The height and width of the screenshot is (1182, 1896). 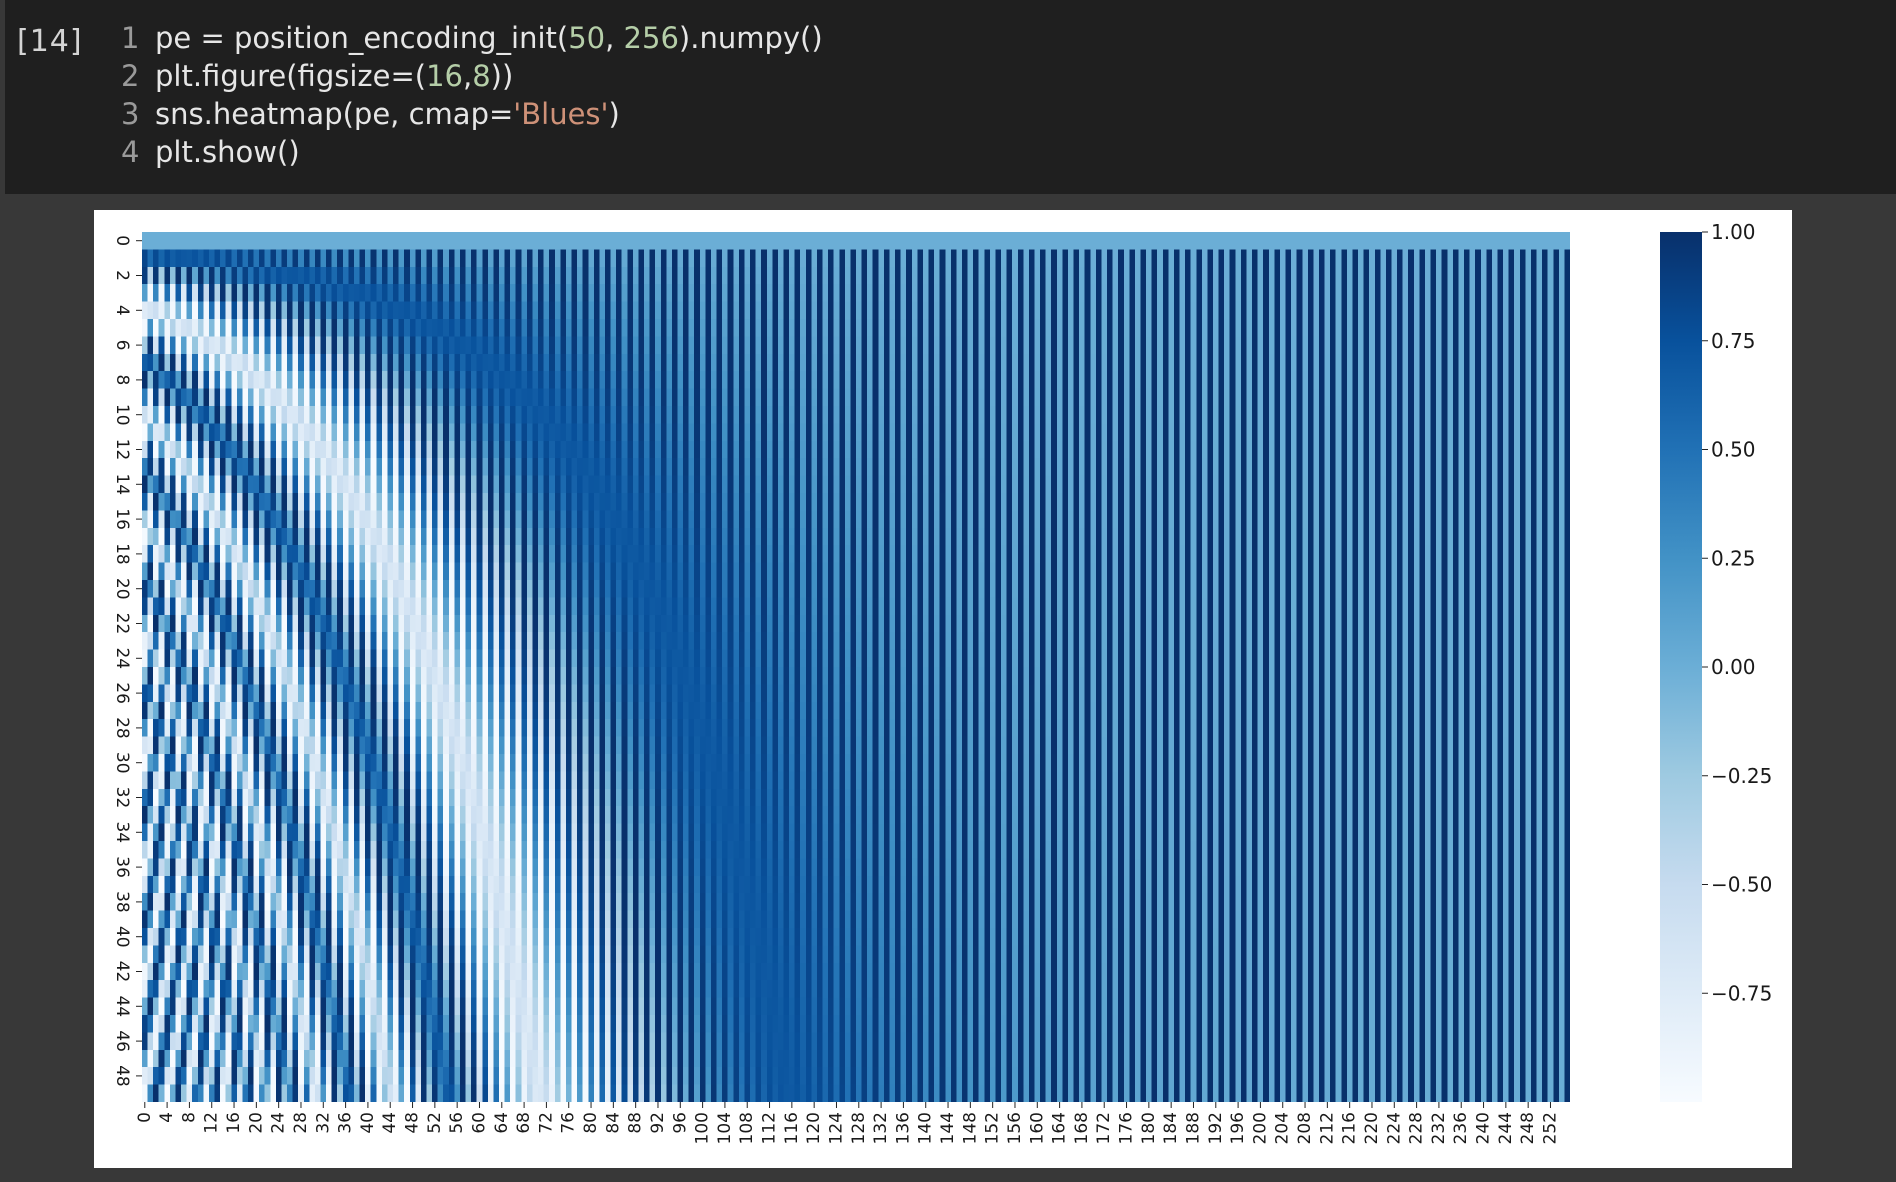 What do you see at coordinates (1015, 1128) in the screenshot?
I see `x-tick-label: 156` at bounding box center [1015, 1128].